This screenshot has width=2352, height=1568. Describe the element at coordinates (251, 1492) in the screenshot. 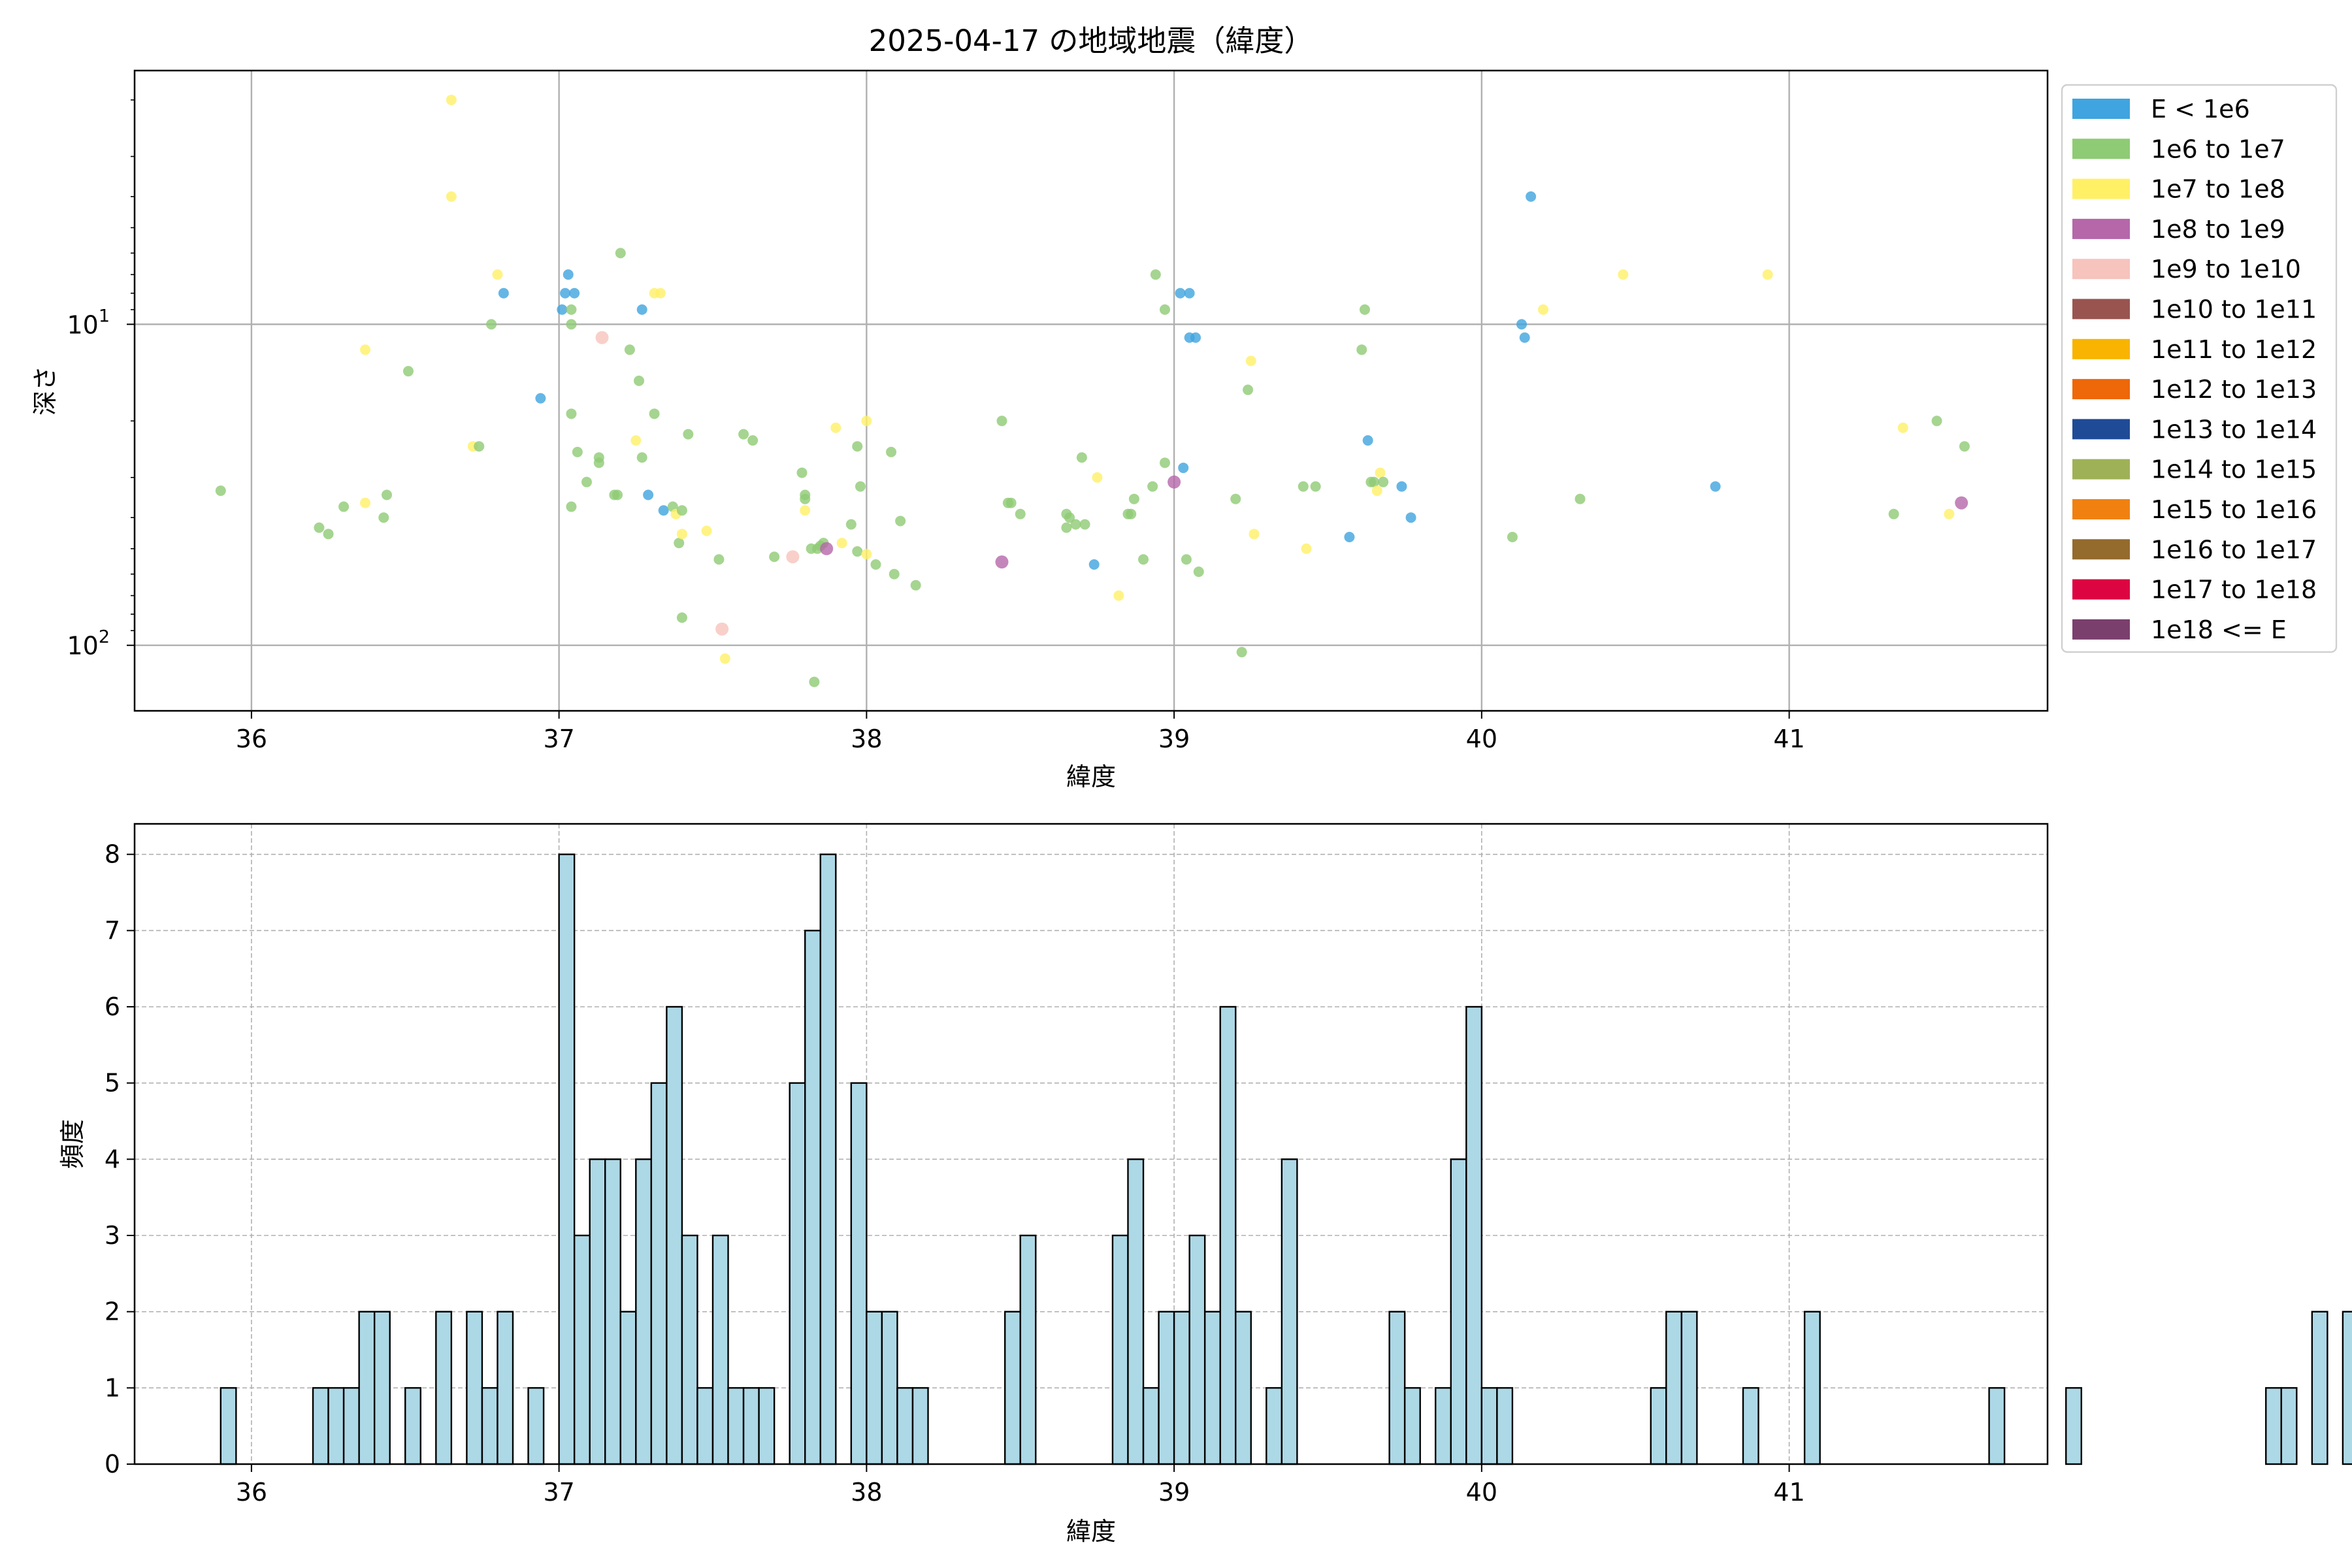

I see `histogram-x-tick-label: 36` at that location.